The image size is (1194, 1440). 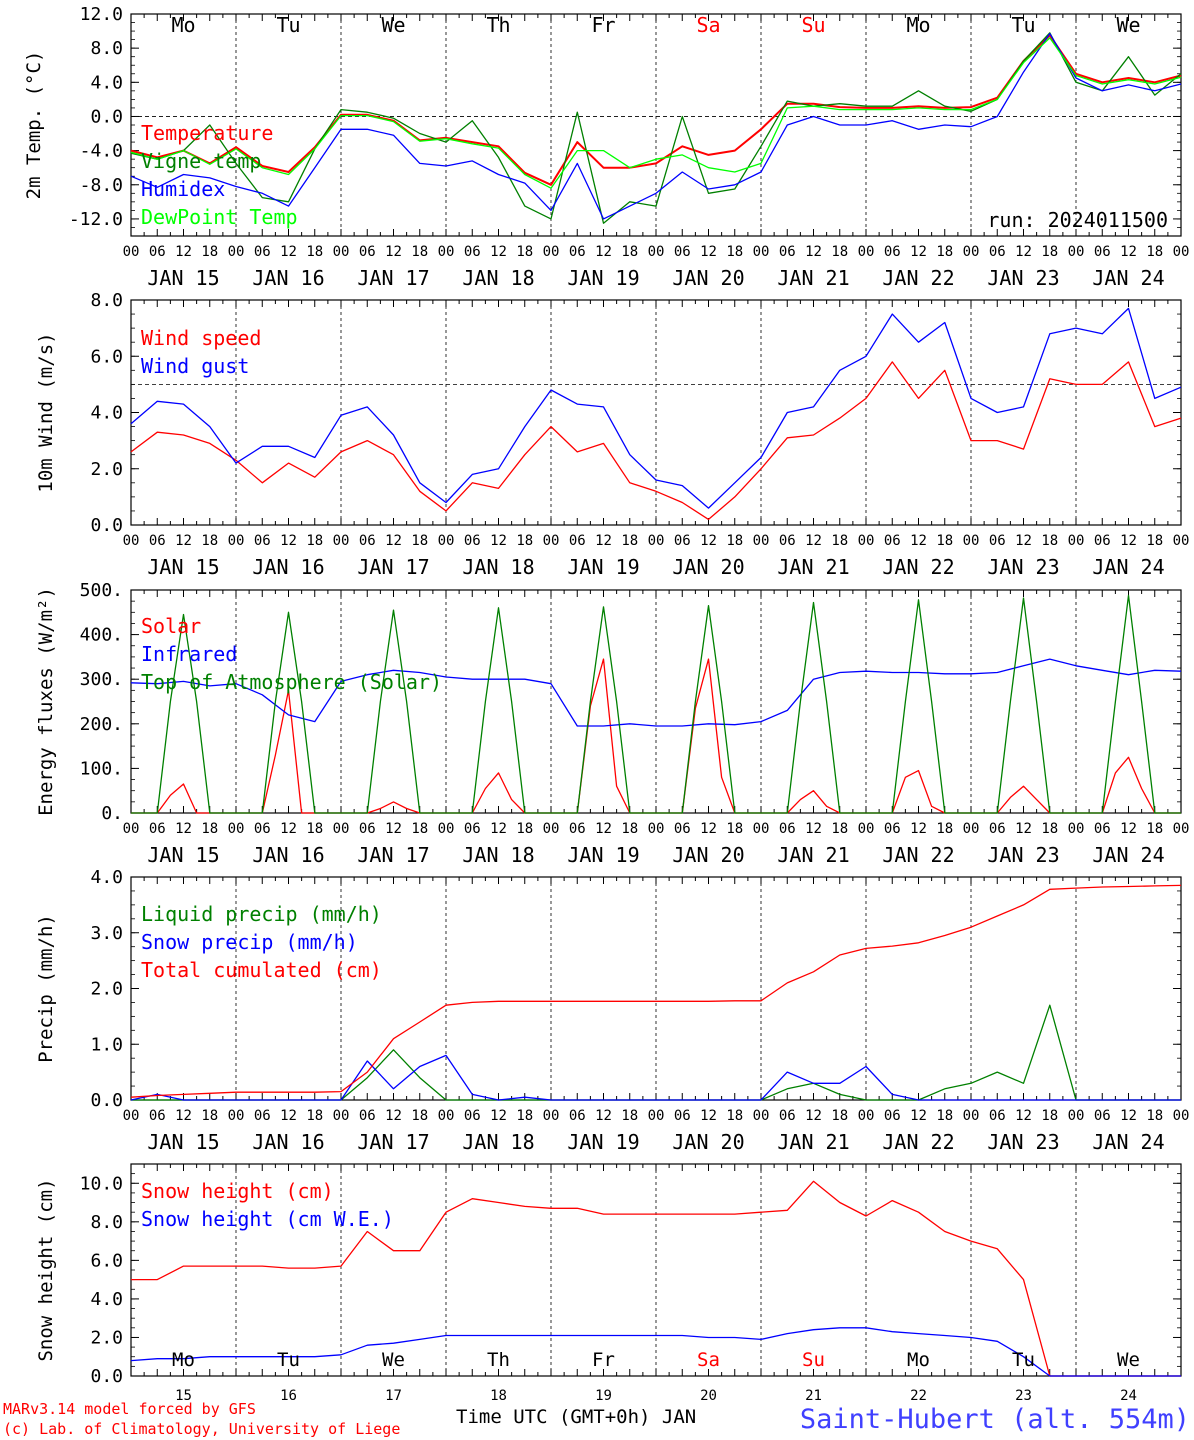 What do you see at coordinates (393, 1396) in the screenshot?
I see `day-number-label: 17` at bounding box center [393, 1396].